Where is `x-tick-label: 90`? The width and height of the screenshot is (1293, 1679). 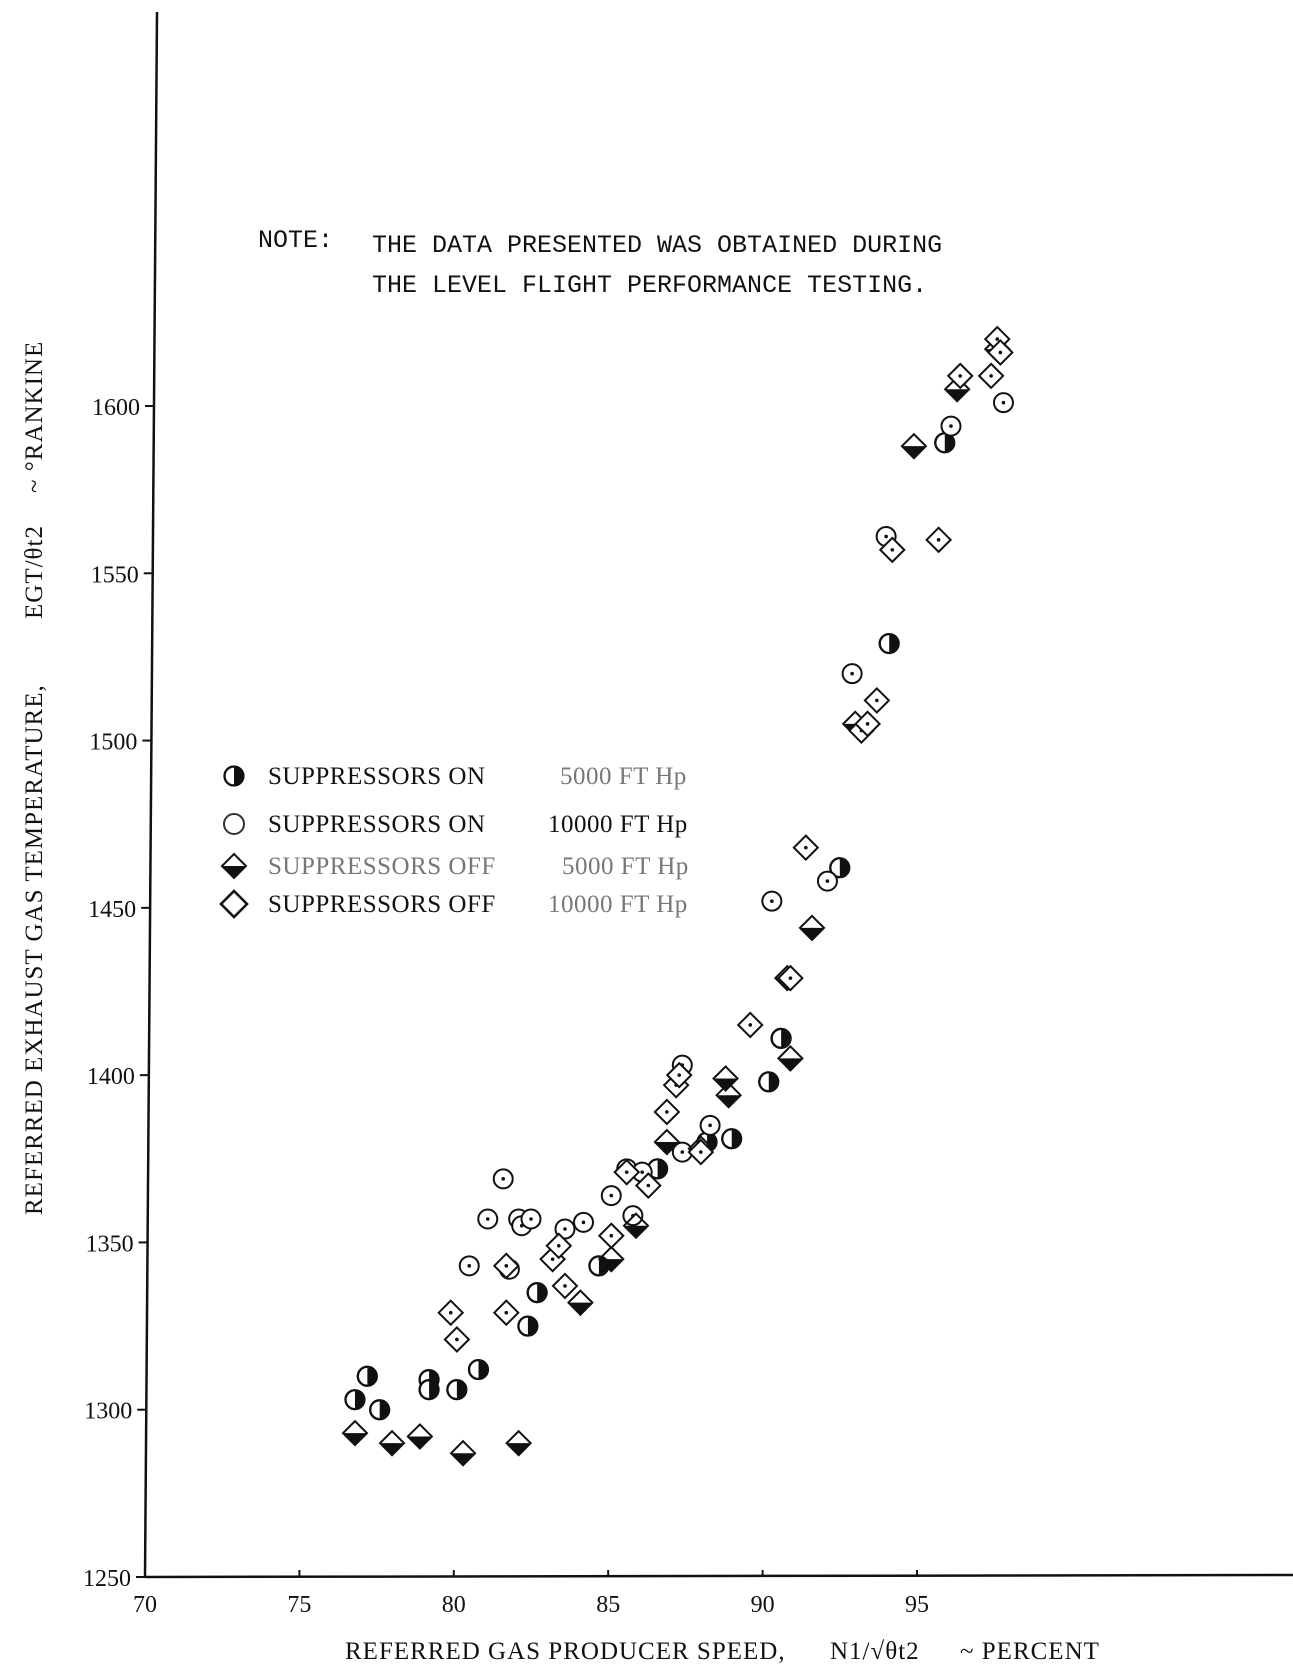 x-tick-label: 90 is located at coordinates (763, 1605).